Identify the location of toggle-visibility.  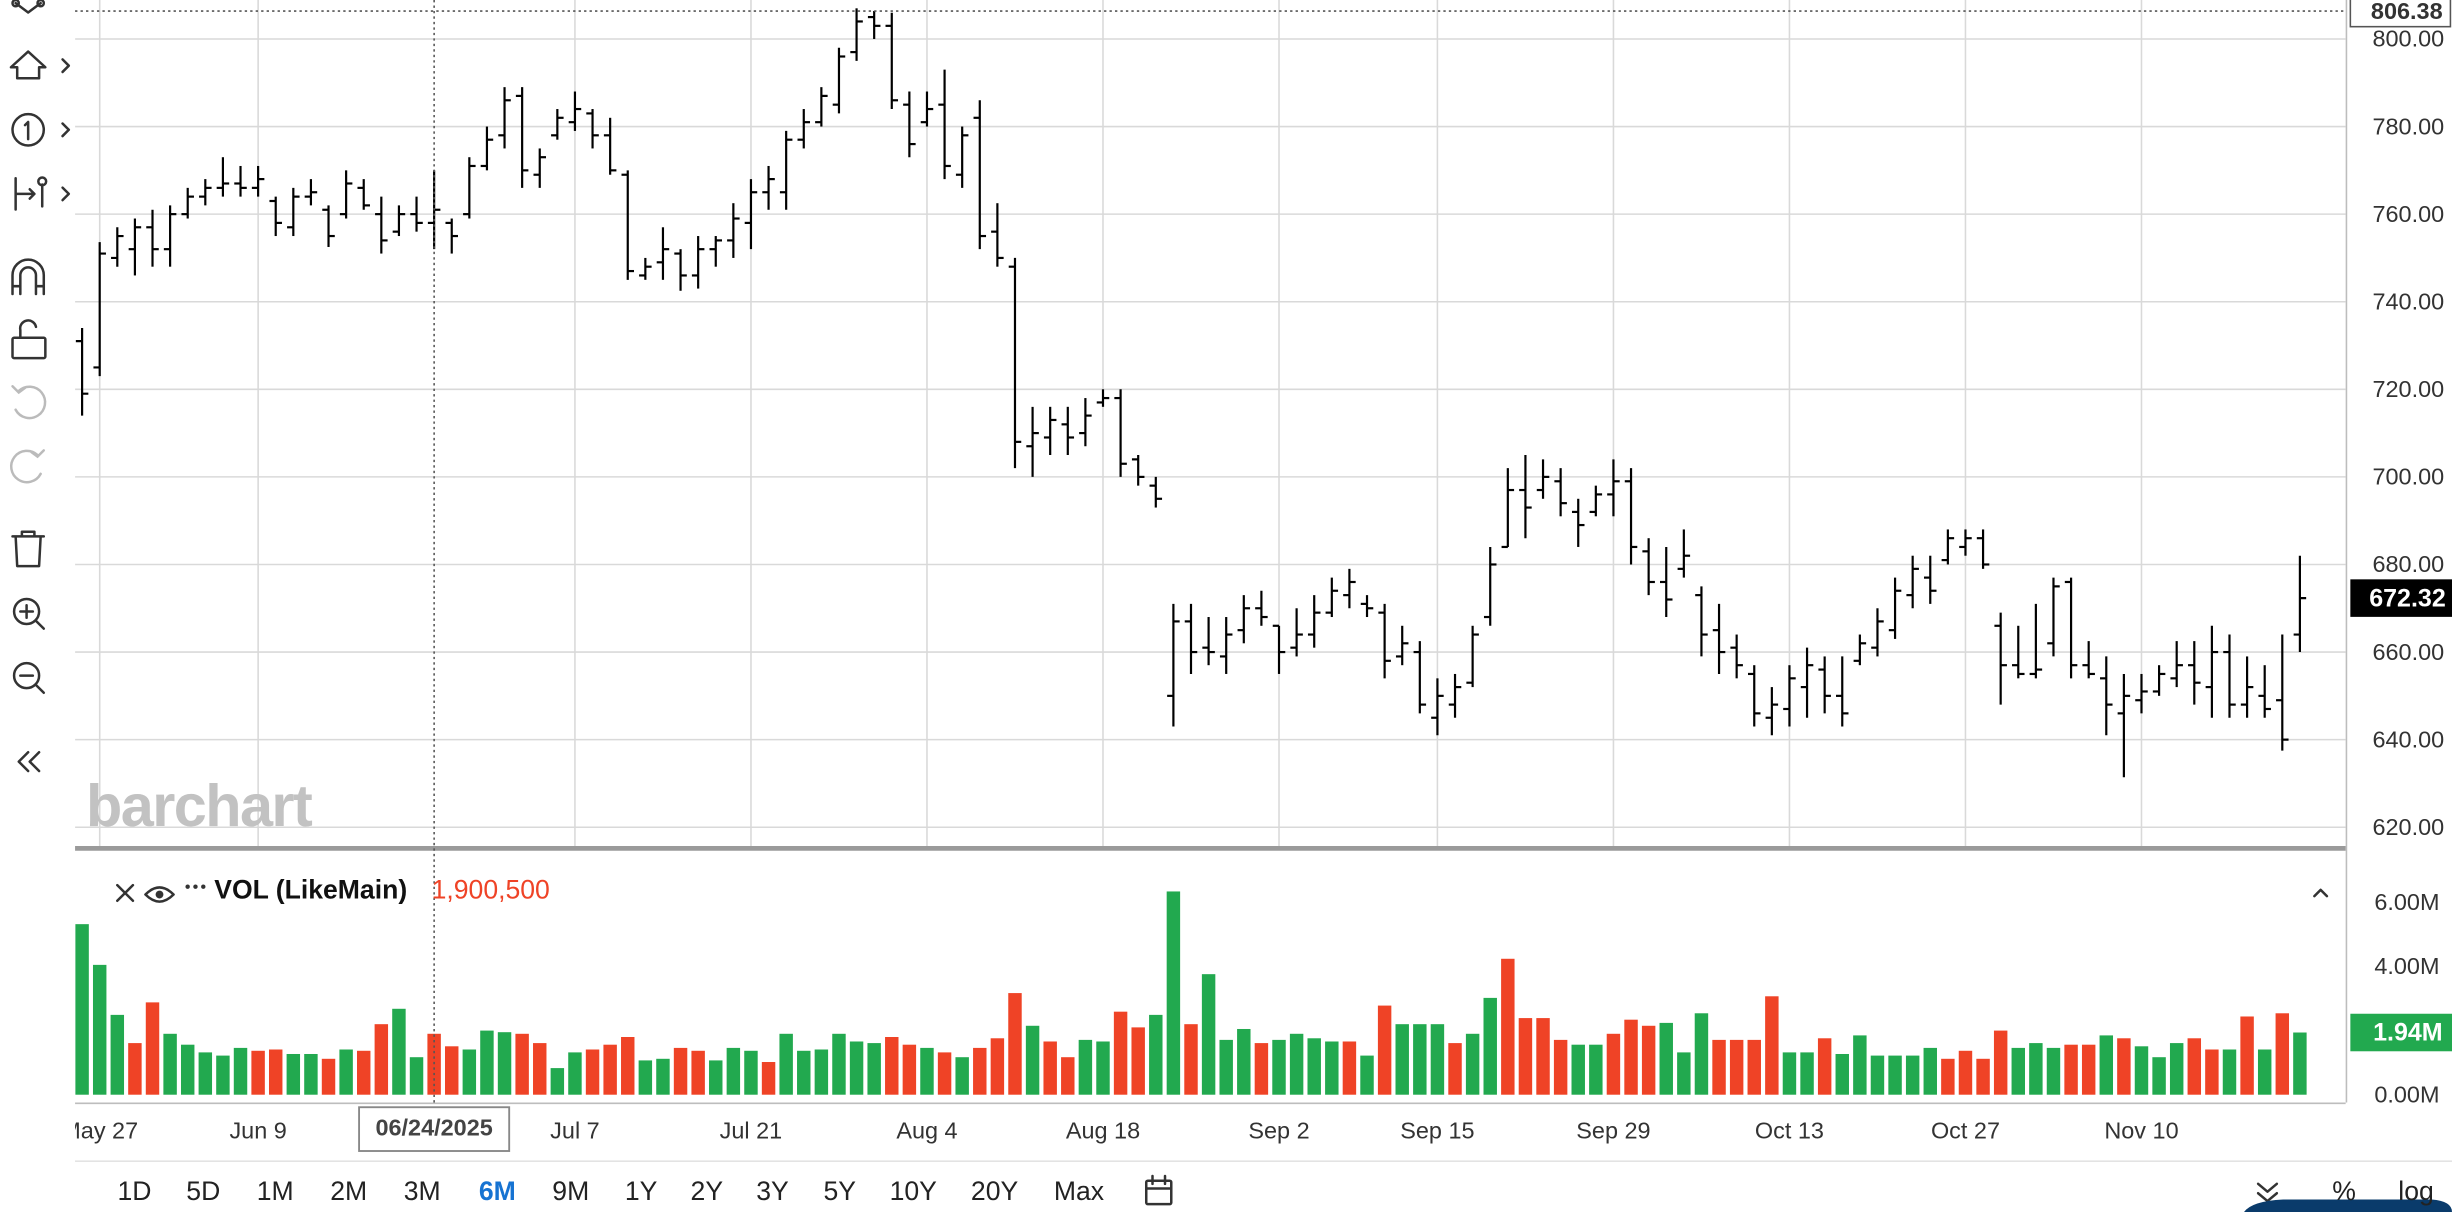
(159, 894).